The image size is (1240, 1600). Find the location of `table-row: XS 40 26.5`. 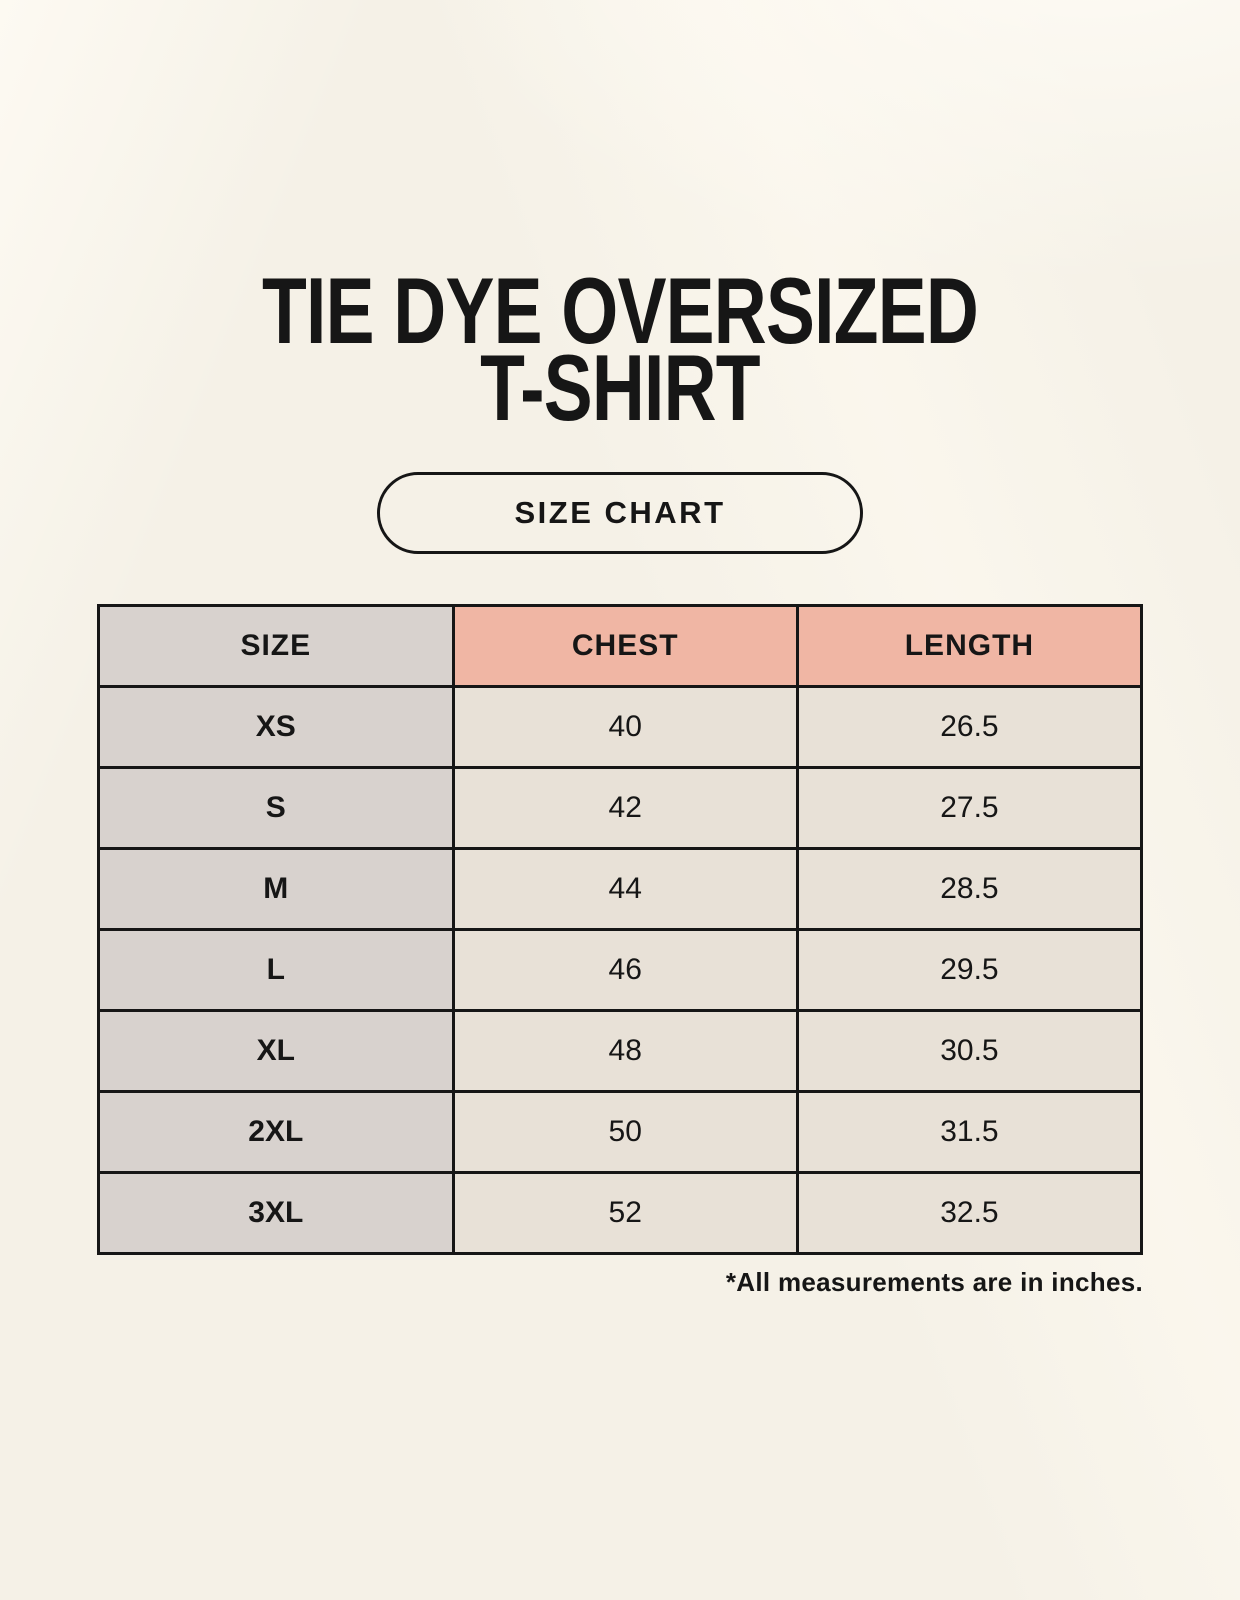

table-row: XS 40 26.5 is located at coordinates (620, 727).